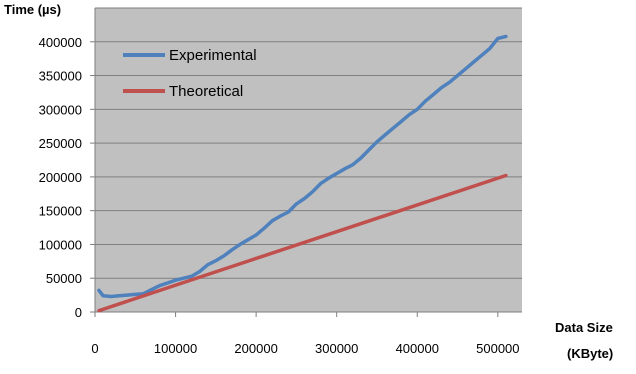  Describe the element at coordinates (336, 348) in the screenshot. I see `x-tick-label: 300000` at that location.